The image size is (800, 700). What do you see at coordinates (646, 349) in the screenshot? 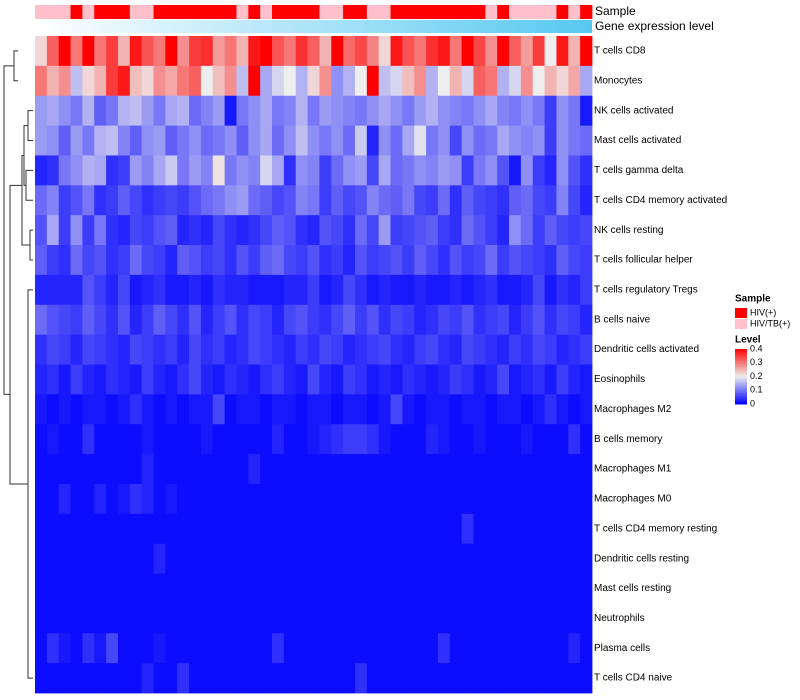
I see `row-label: Dendritic cells activated` at bounding box center [646, 349].